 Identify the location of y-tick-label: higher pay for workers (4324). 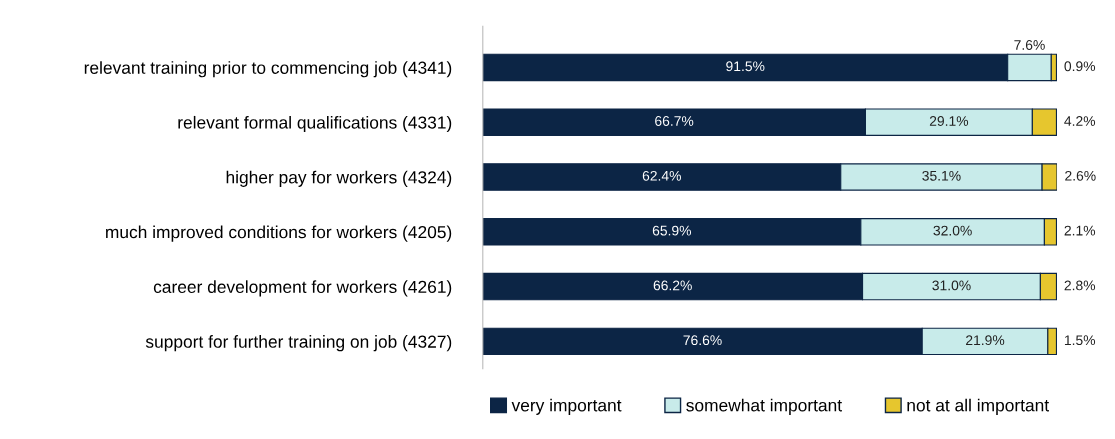
(339, 178).